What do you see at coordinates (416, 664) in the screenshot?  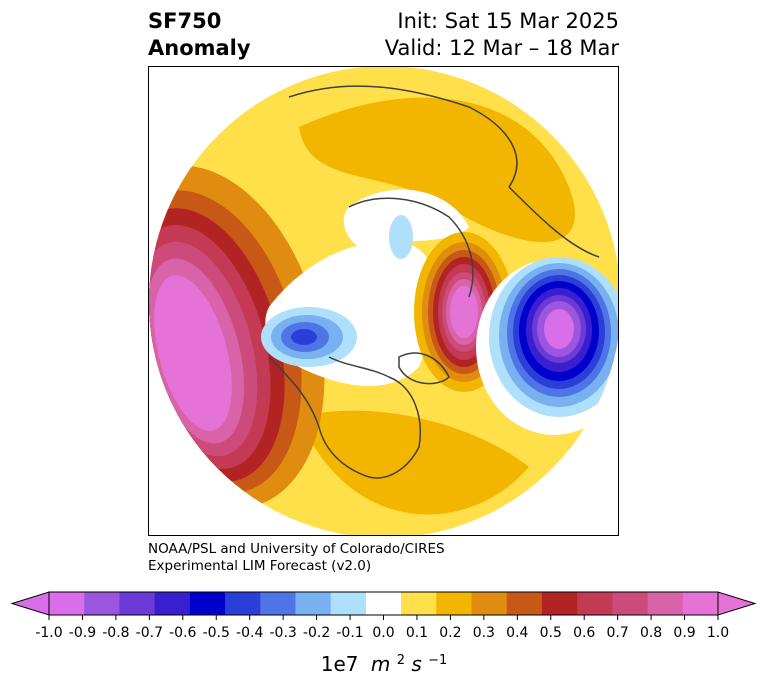 I see `unit-mid: s` at bounding box center [416, 664].